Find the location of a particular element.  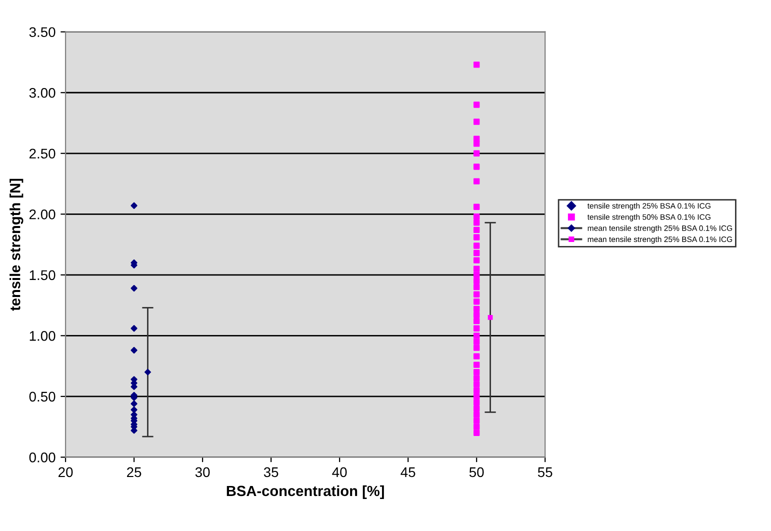

x-tick-label: 50 is located at coordinates (476, 472).